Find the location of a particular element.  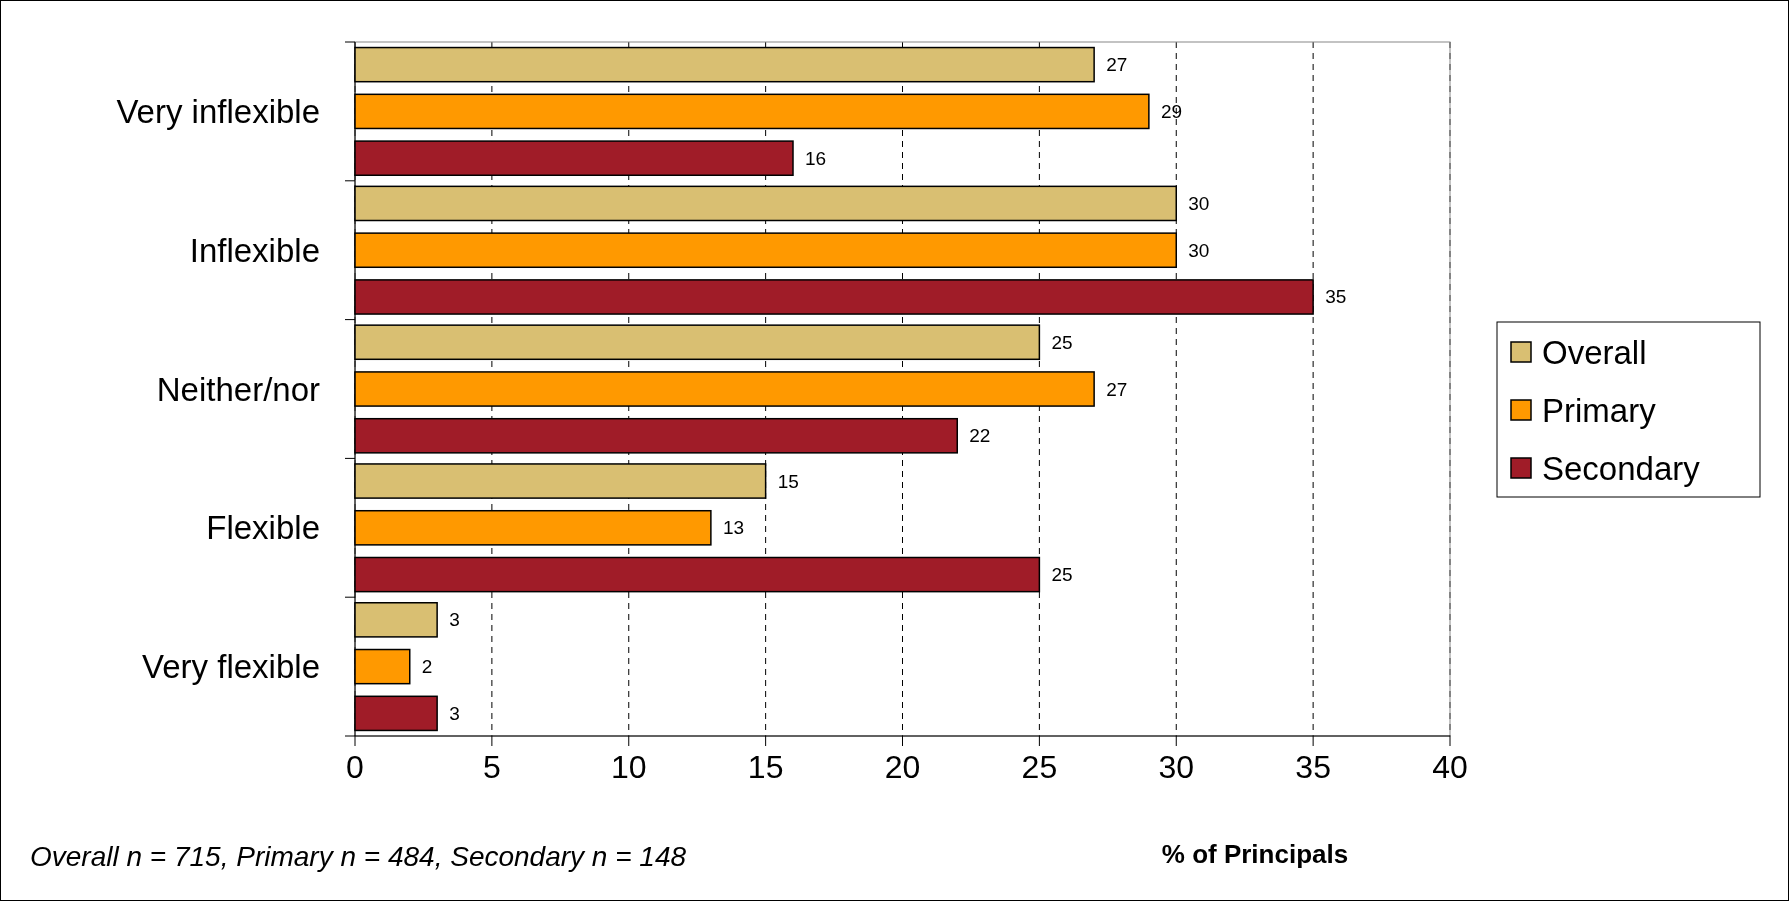

x-tick-label: 35 is located at coordinates (1313, 767).